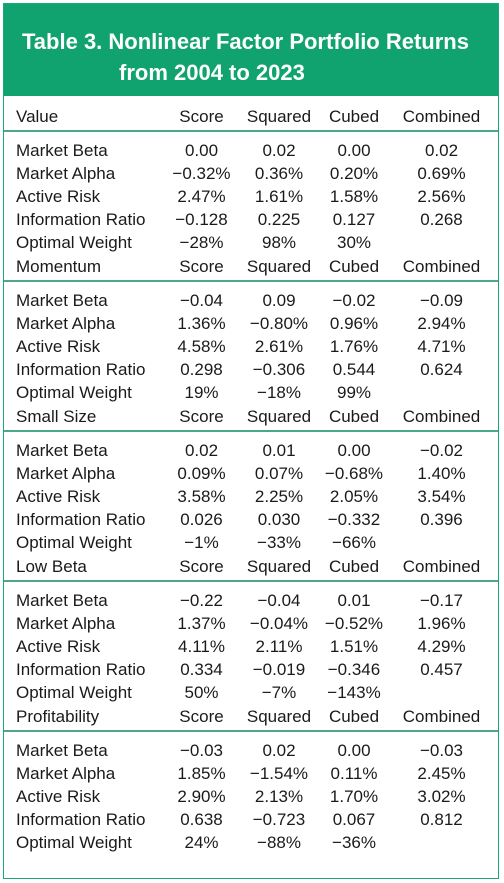 The height and width of the screenshot is (883, 504). I want to click on value-cell: −28%, so click(201, 242).